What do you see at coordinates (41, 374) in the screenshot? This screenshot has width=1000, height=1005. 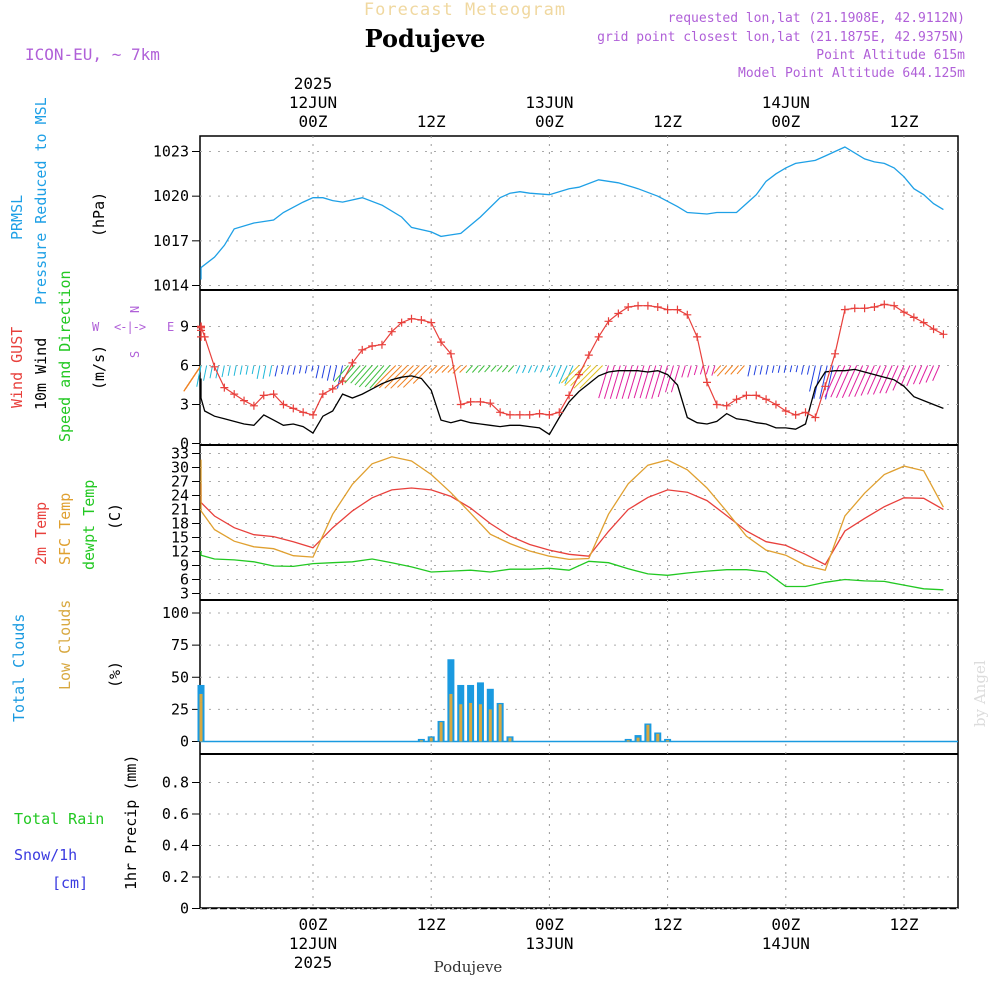 I see `wind-10m-label: 10m Wind` at bounding box center [41, 374].